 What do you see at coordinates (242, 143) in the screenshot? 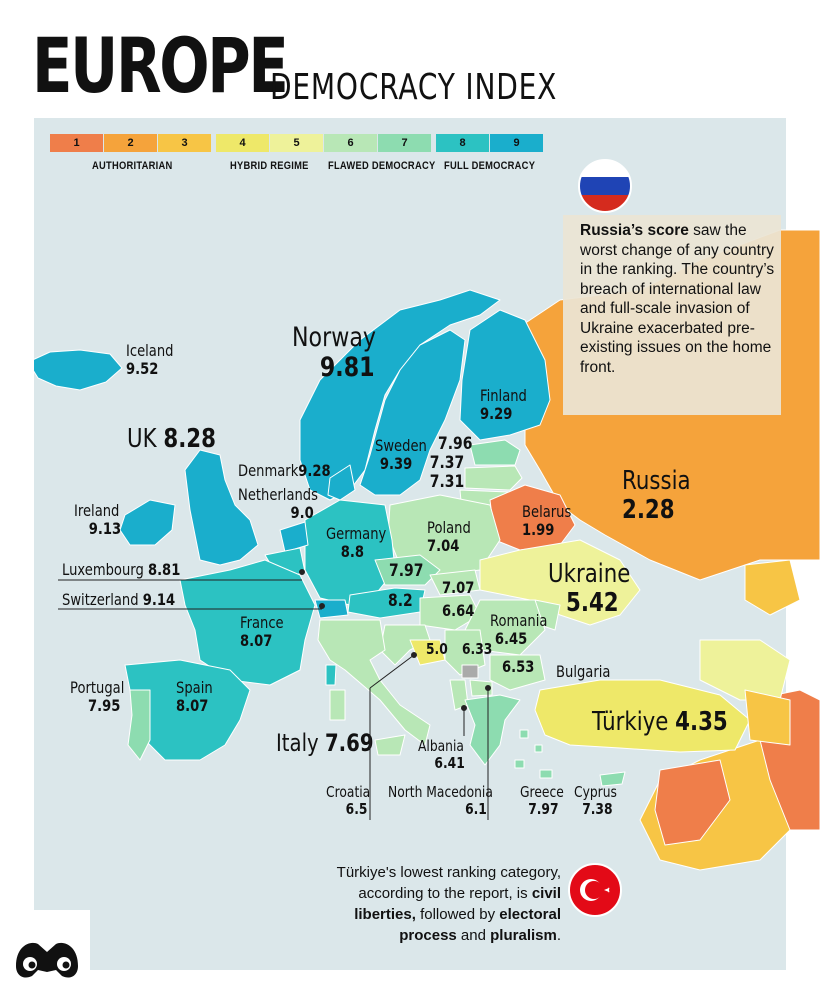
I see `legend-swatch-4: 4` at bounding box center [242, 143].